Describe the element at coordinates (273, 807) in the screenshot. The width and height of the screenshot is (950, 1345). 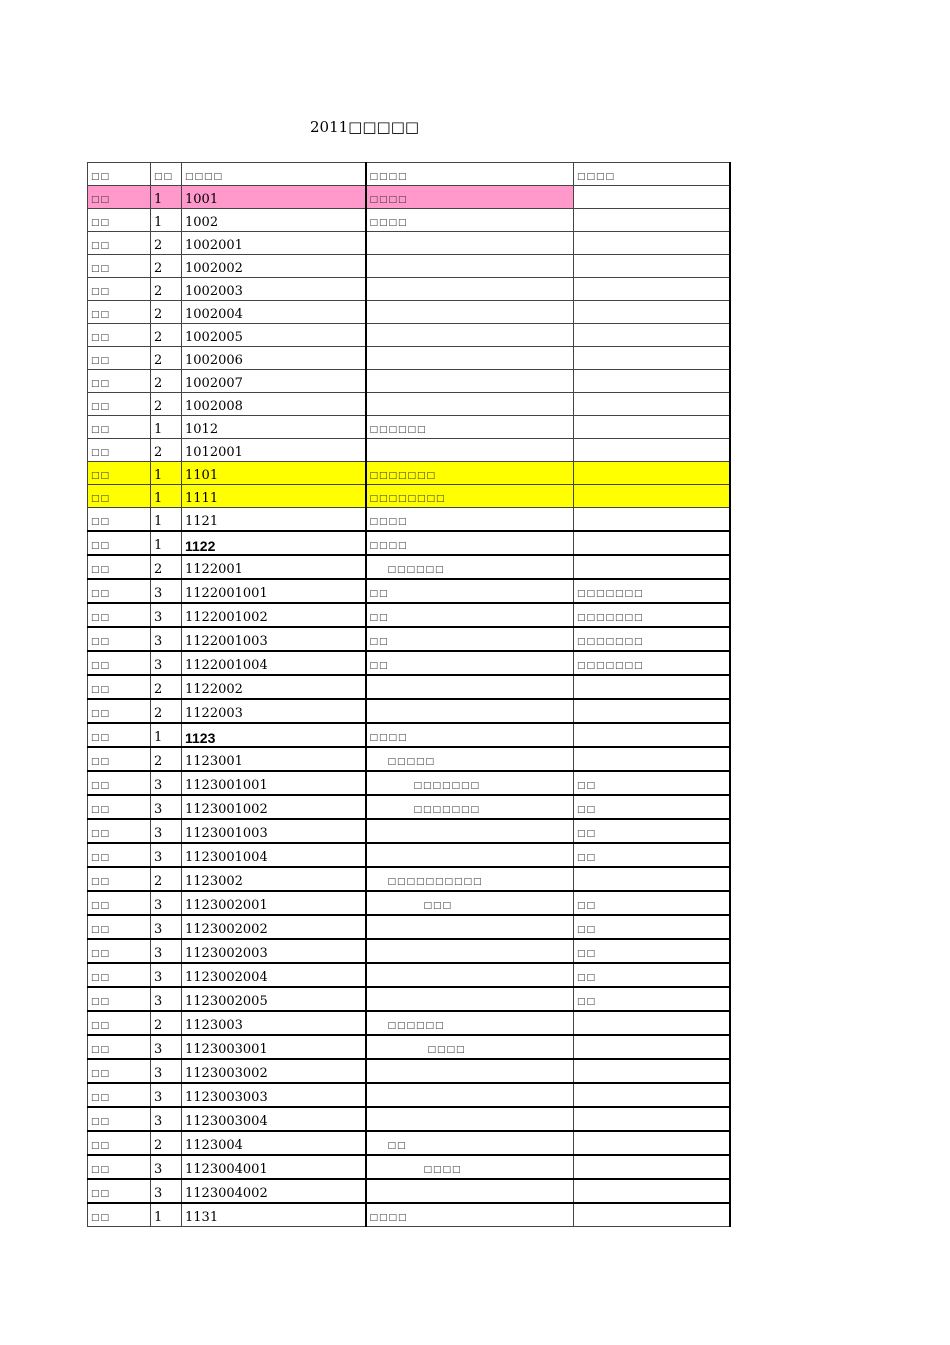
I see `code-cell: 1123001002` at that location.